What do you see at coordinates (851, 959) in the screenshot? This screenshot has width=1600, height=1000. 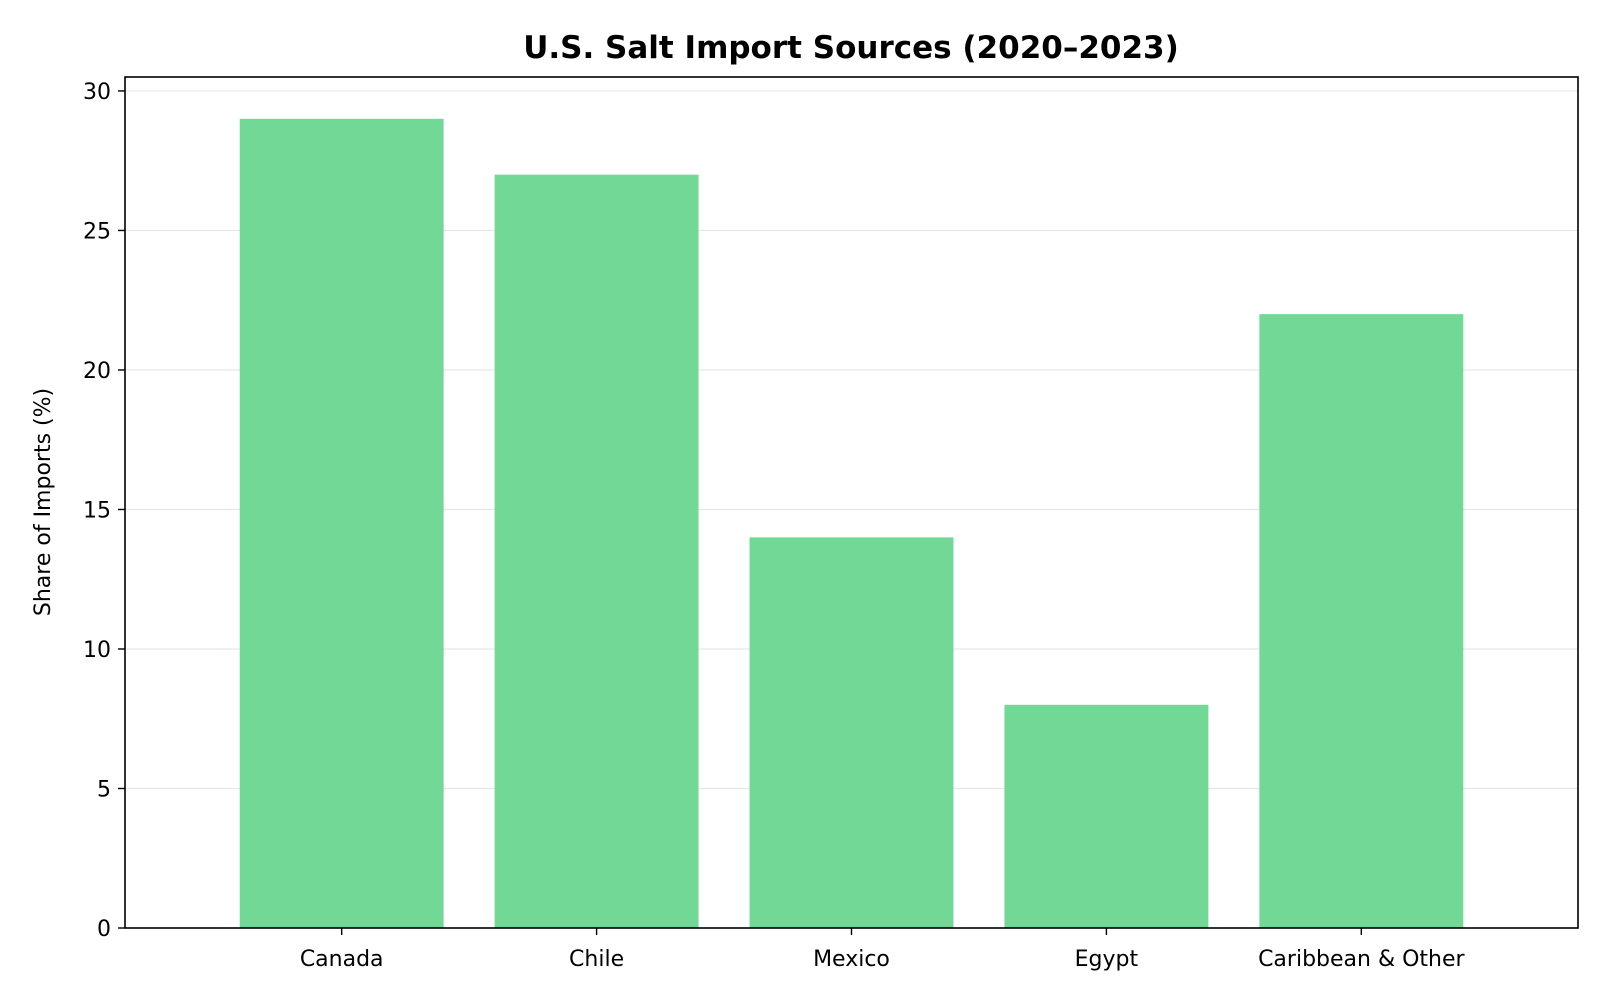 I see `x-tick-label: Mexico` at bounding box center [851, 959].